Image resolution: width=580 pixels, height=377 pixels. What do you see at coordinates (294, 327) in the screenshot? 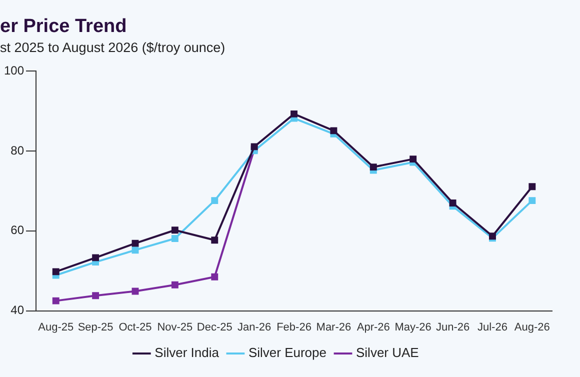
I see `x-tick-label: Feb-26` at bounding box center [294, 327].